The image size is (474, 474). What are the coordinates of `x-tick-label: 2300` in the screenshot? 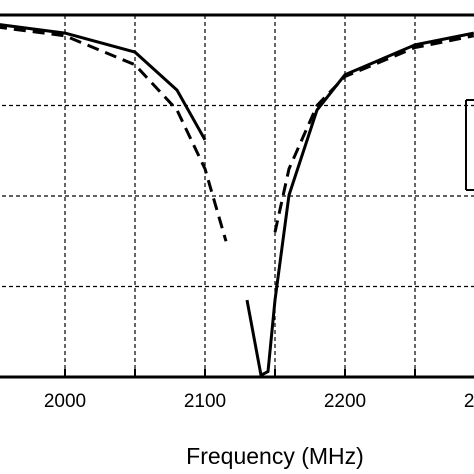 It's located at (469, 401).